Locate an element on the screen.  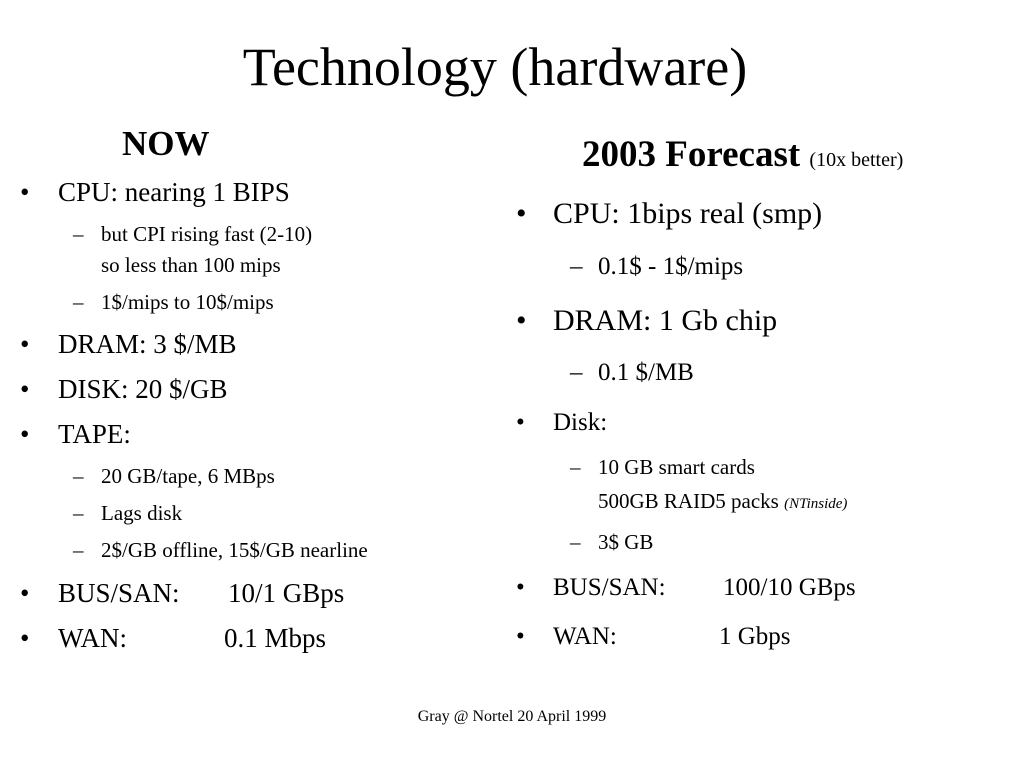
slide-title: Technology (hardware) is located at coordinates (495, 67).